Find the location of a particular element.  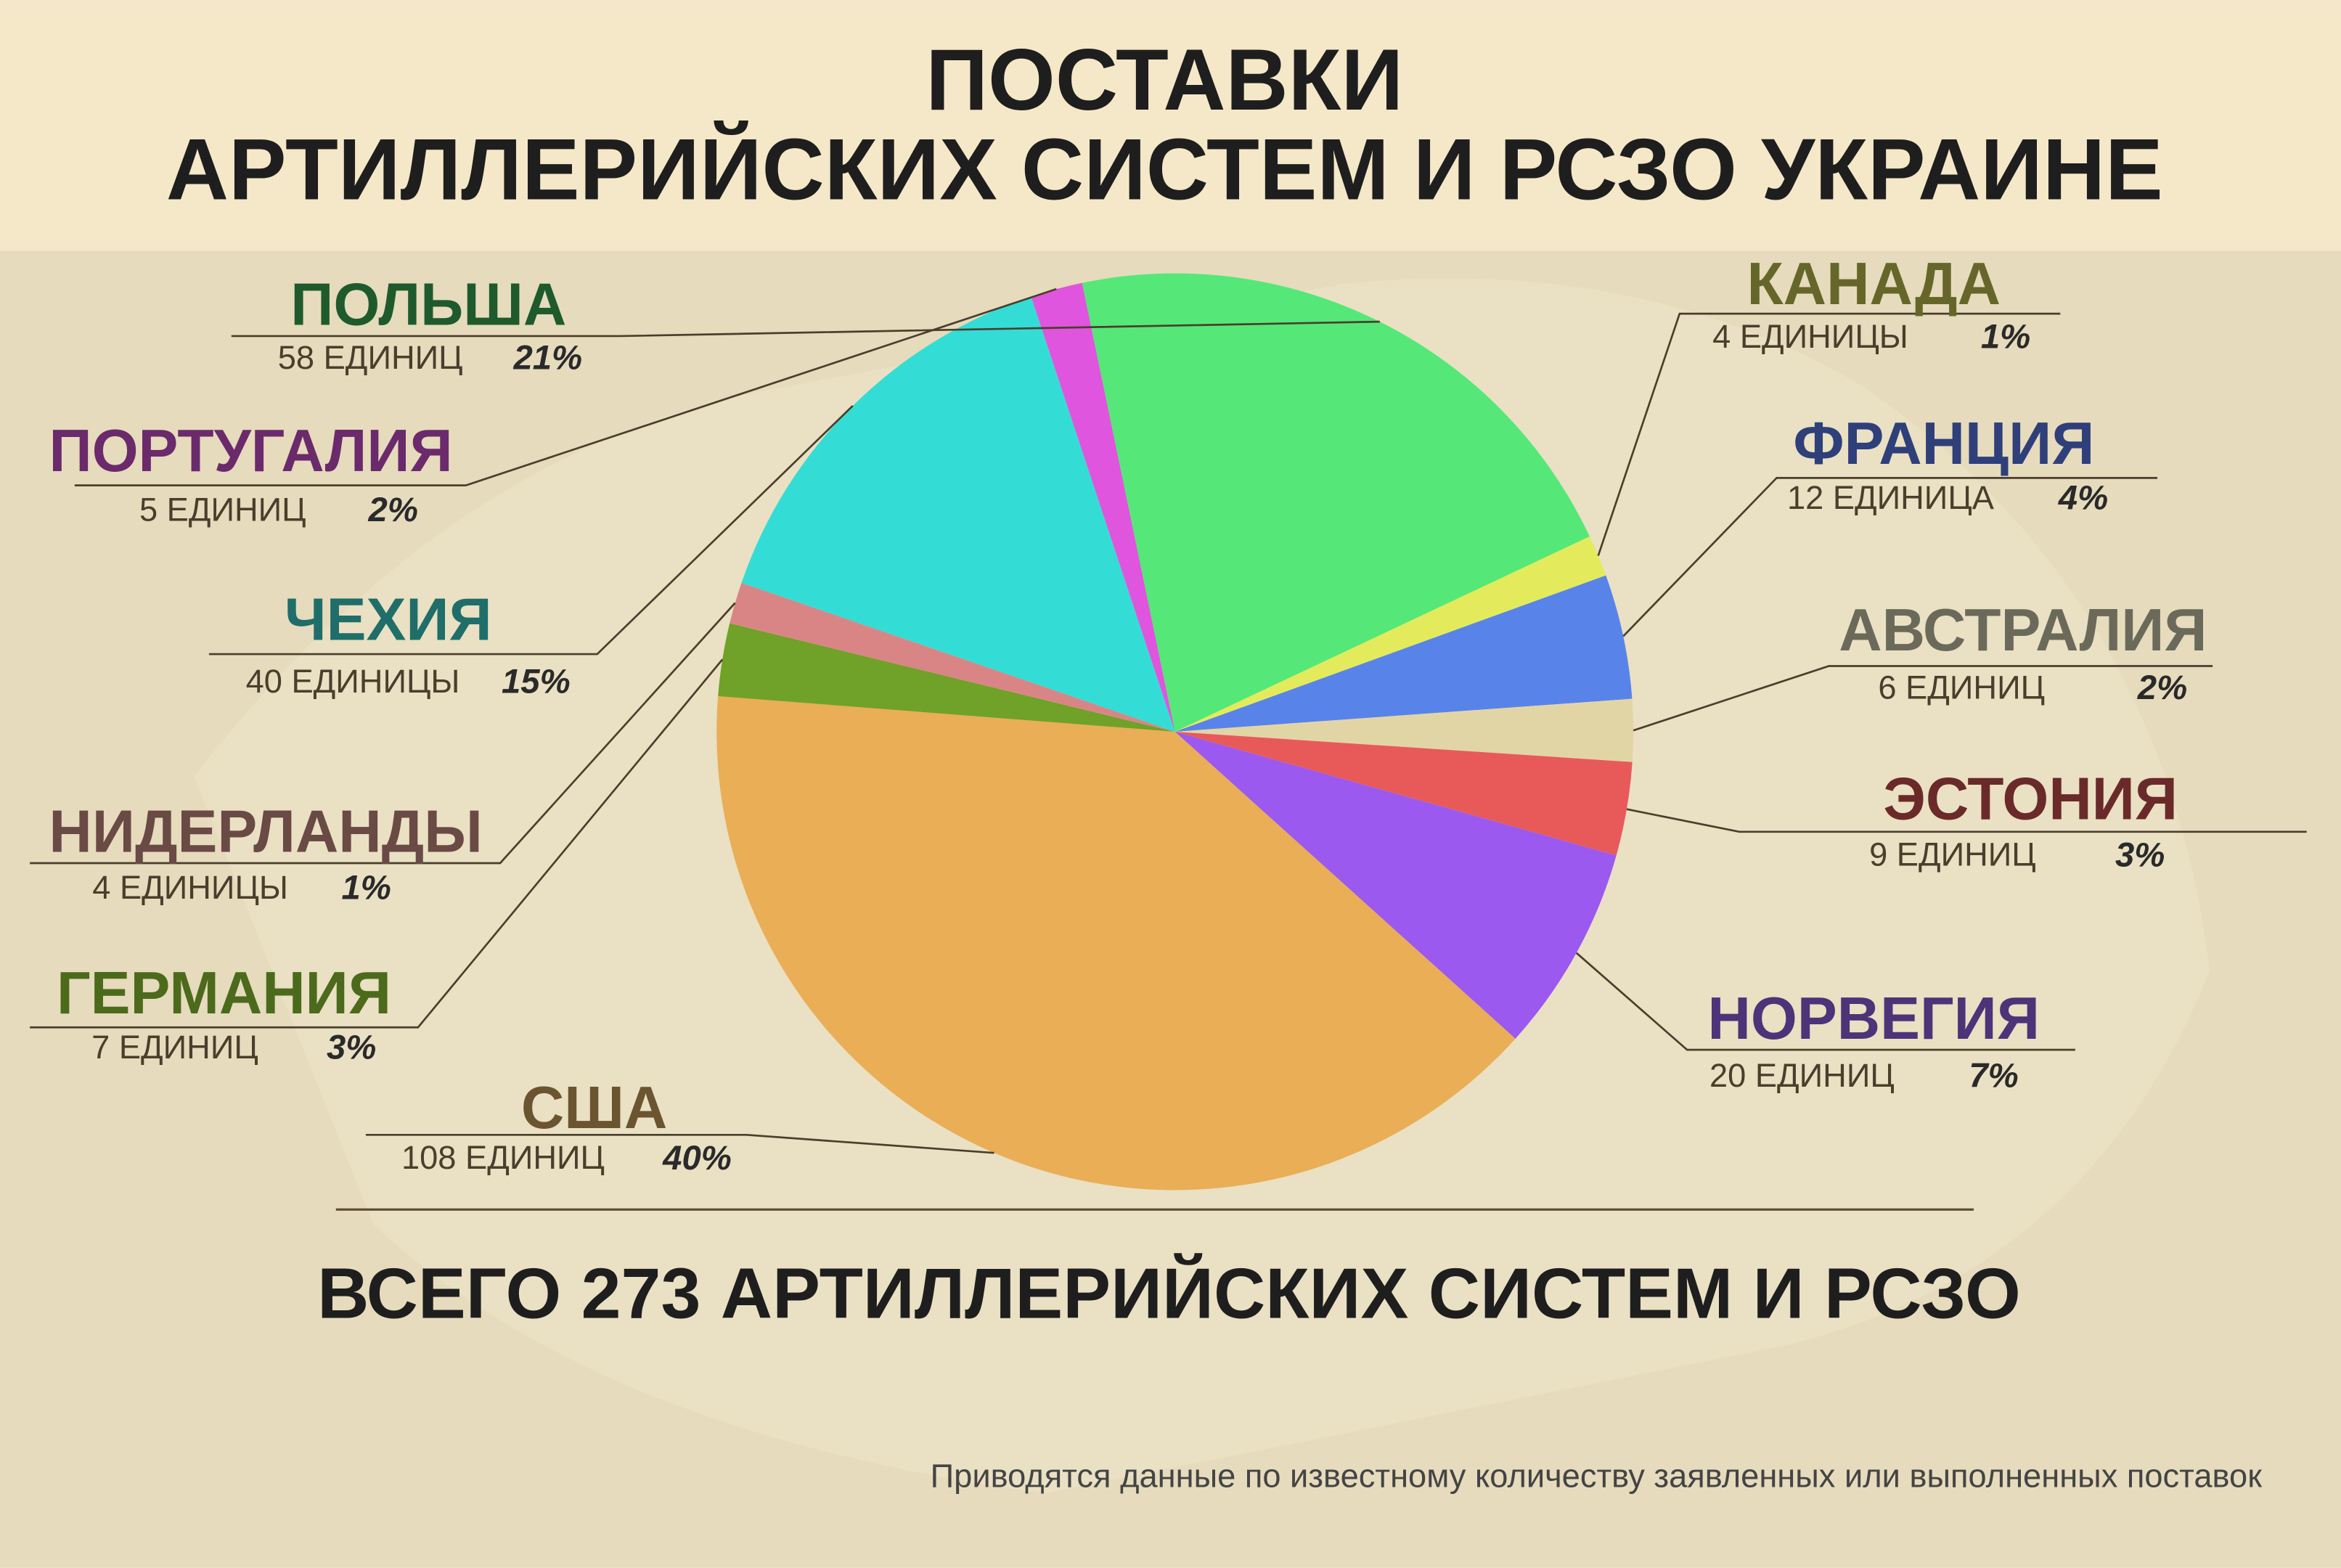

units-label: 40 ЕДИНИЦЫ is located at coordinates (353, 682).